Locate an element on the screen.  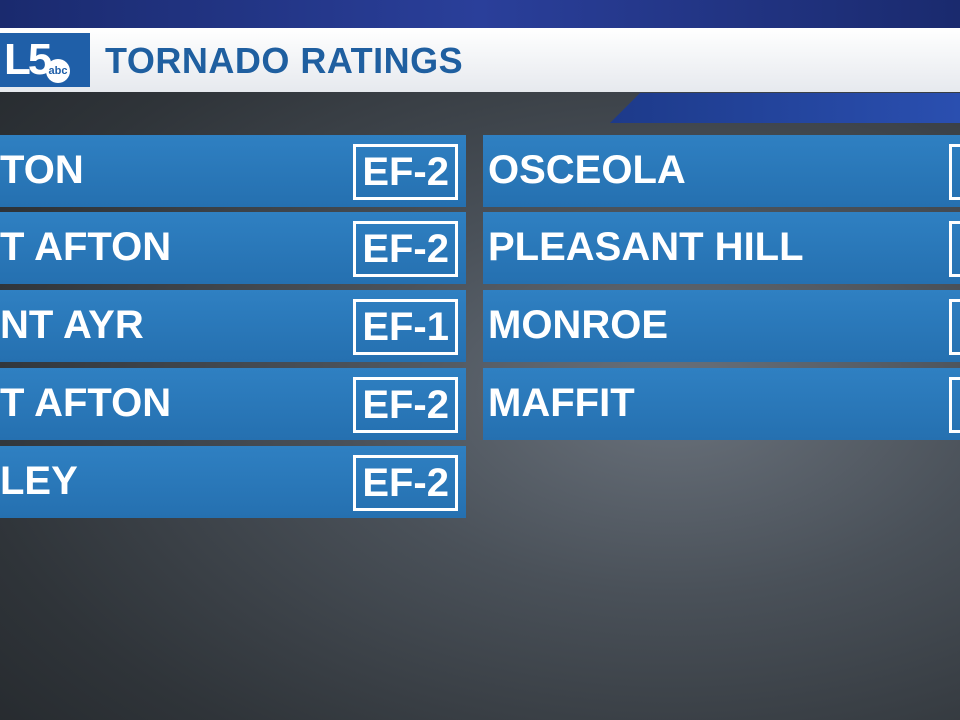
table-row: LEY EF-2 is located at coordinates (233, 482).